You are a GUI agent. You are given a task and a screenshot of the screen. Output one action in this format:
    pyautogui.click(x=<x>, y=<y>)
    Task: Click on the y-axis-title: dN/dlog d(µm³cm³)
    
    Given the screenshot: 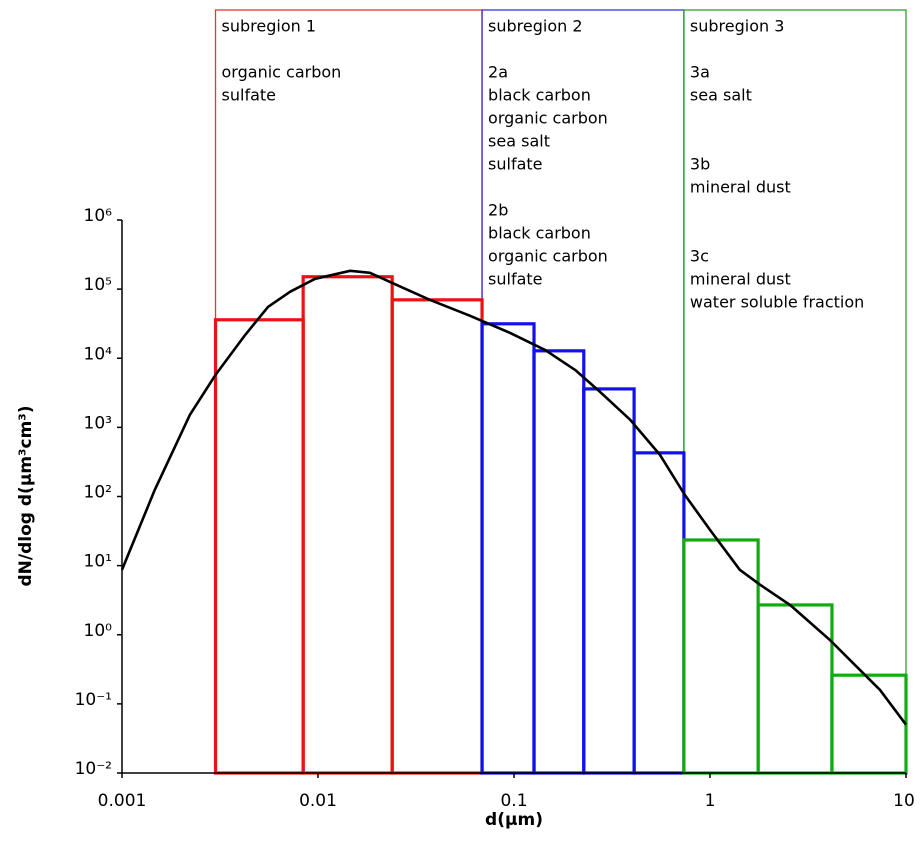 What is the action you would take?
    pyautogui.click(x=26, y=496)
    